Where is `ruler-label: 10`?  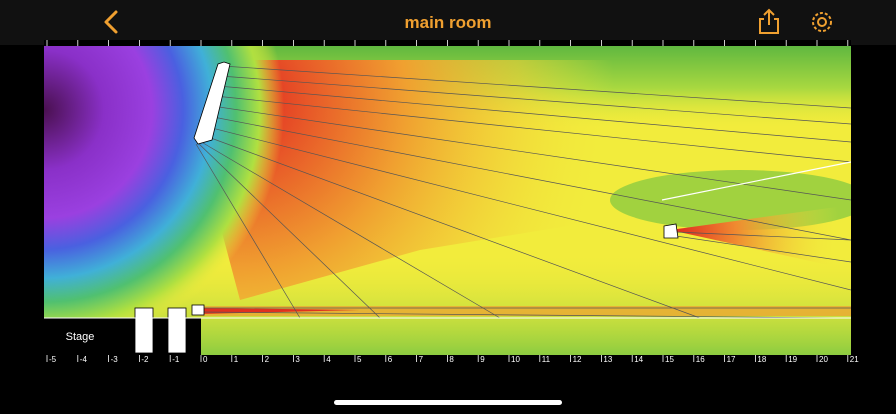 ruler-label: 10 is located at coordinates (515, 359).